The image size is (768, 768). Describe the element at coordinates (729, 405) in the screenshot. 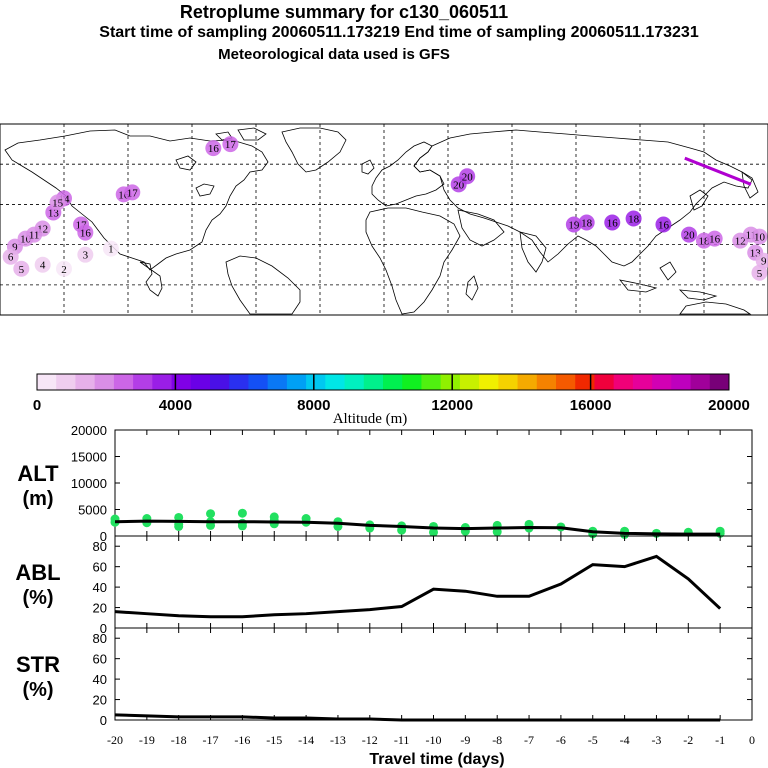

I see `colorbar-tick-label: 20000` at that location.